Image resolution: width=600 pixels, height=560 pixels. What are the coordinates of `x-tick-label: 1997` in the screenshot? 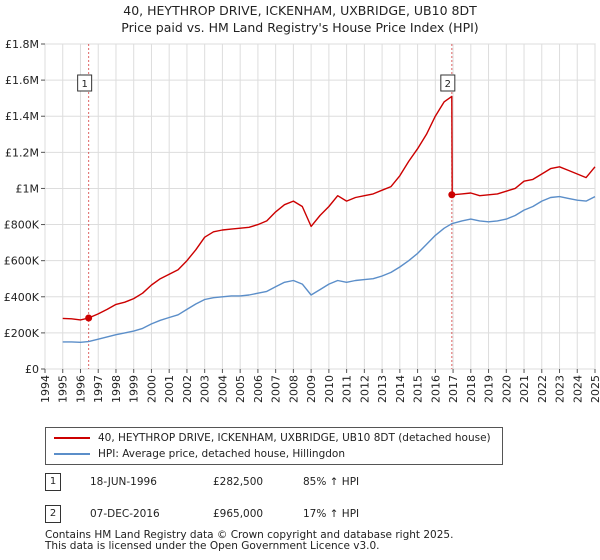 It's located at (98, 389).